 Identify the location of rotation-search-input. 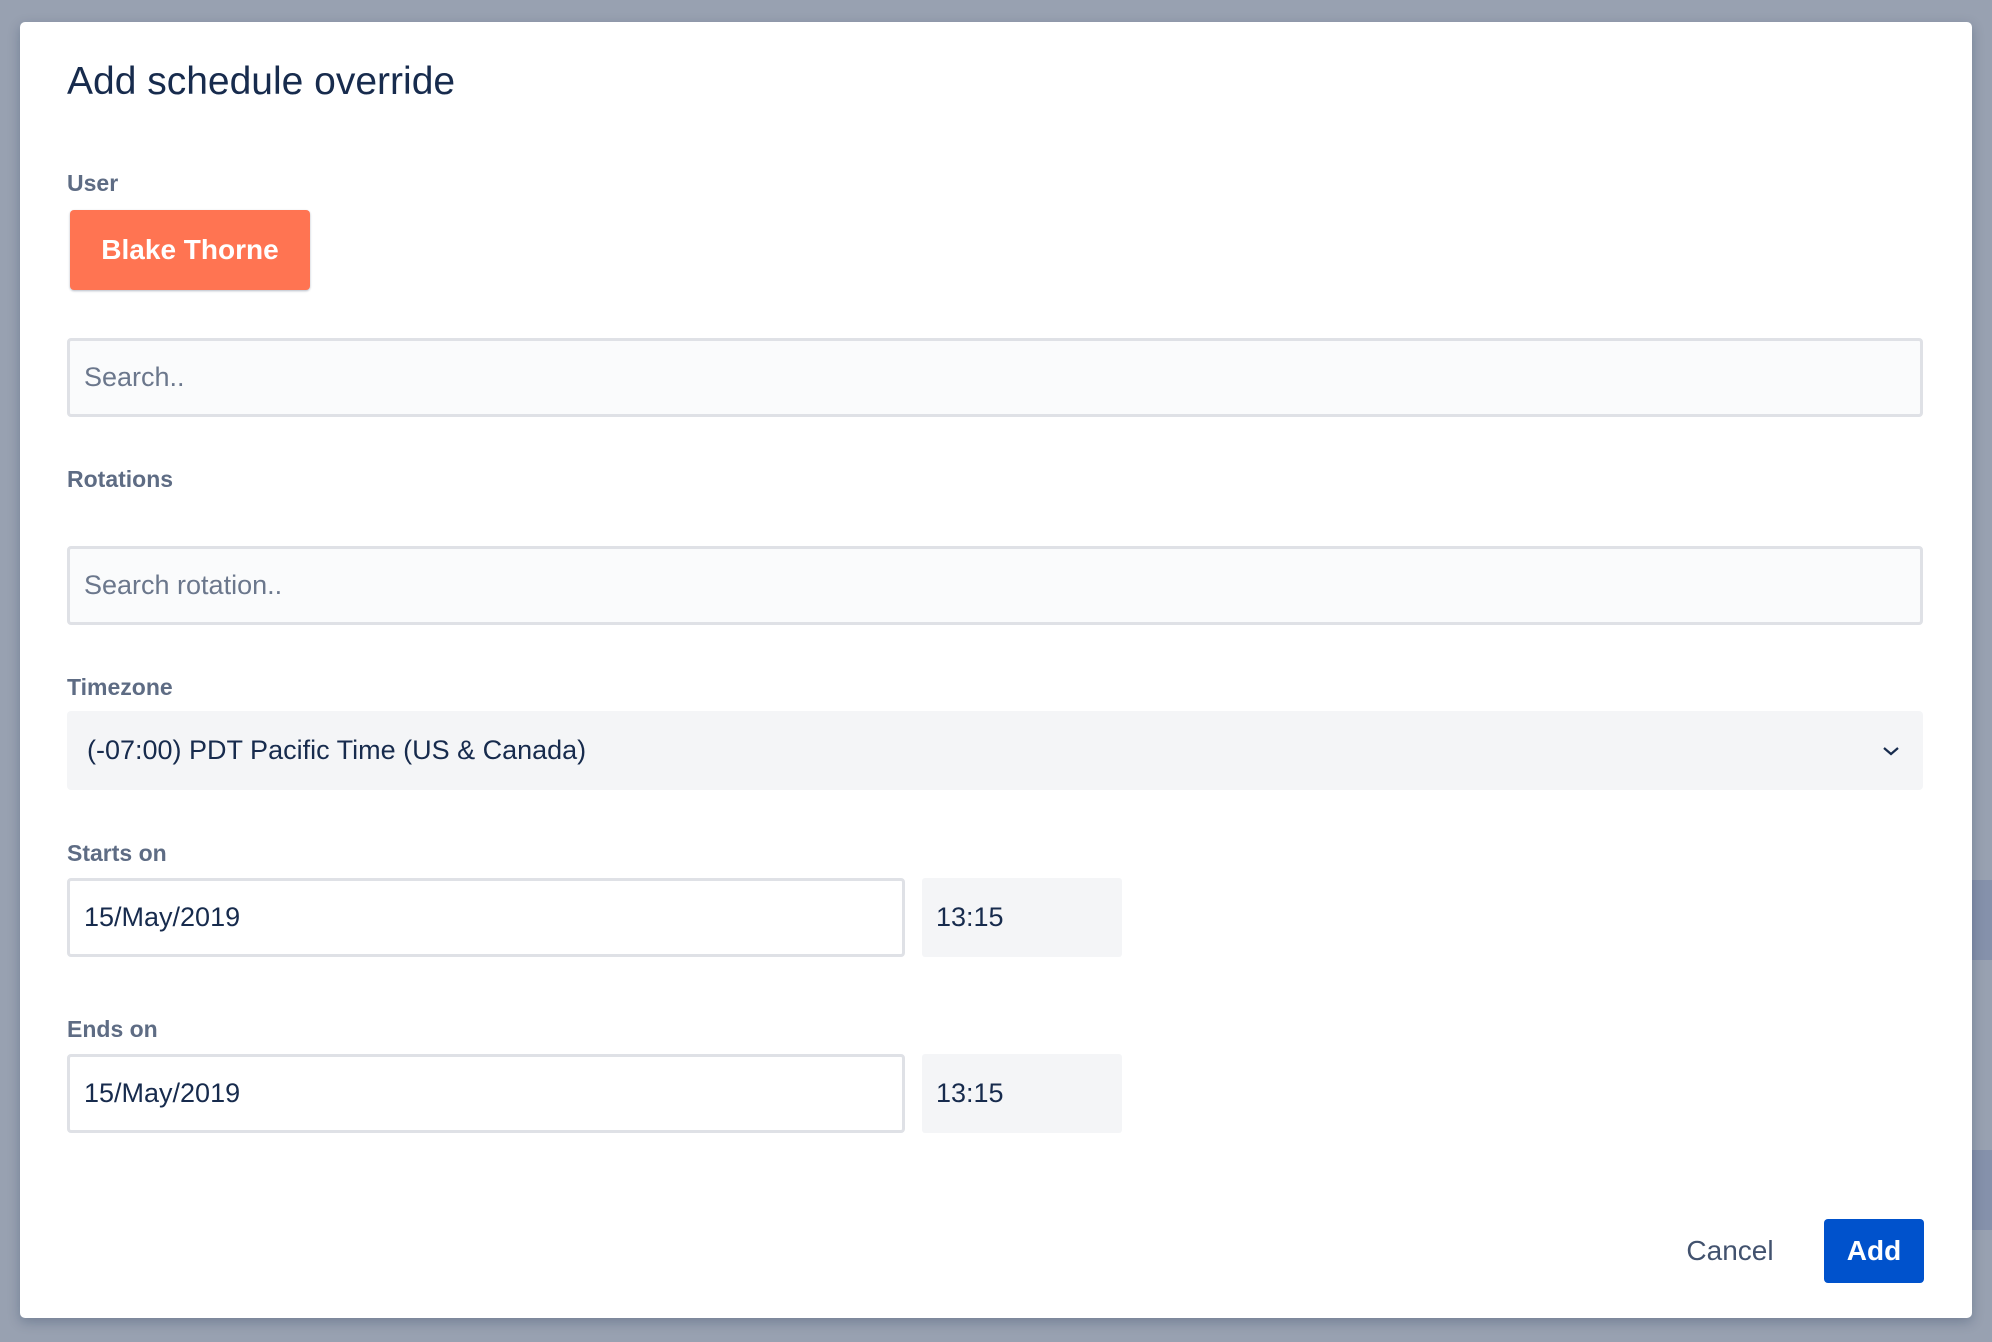
(995, 585).